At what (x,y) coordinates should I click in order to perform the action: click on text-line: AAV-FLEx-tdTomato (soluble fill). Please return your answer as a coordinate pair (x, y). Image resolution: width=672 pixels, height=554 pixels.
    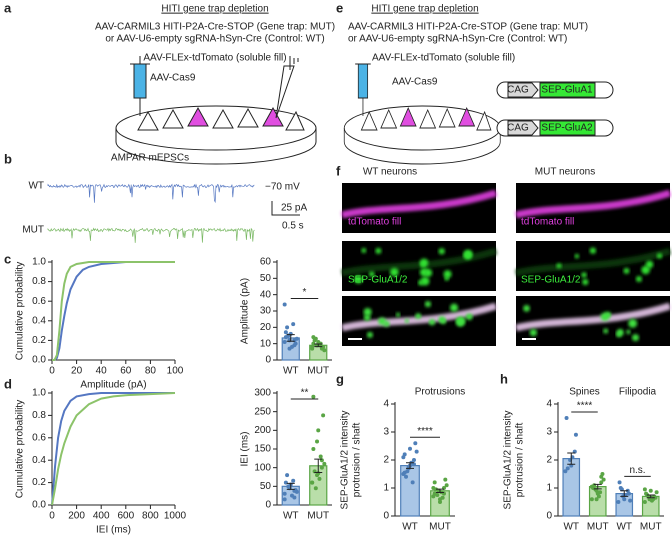
    Looking at the image, I should click on (214, 58).